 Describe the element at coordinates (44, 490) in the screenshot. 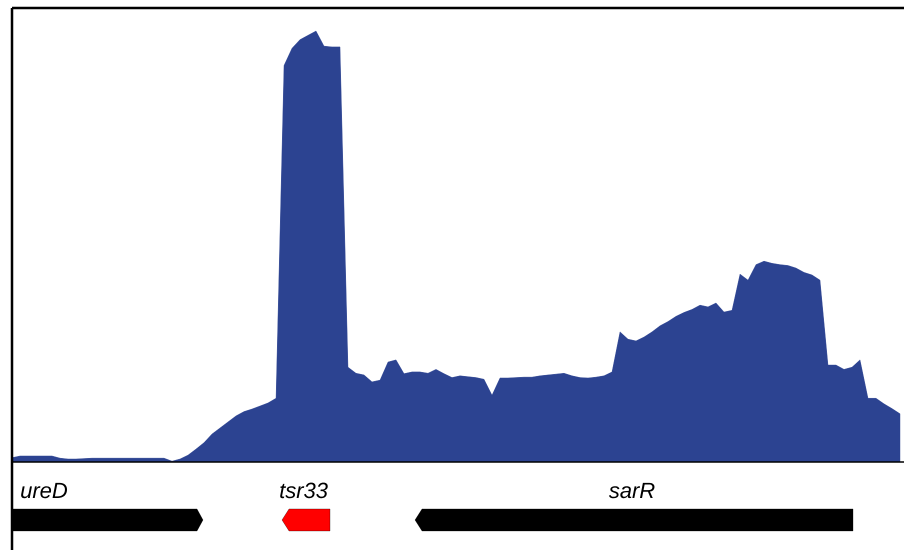

I see `text: ureD` at that location.